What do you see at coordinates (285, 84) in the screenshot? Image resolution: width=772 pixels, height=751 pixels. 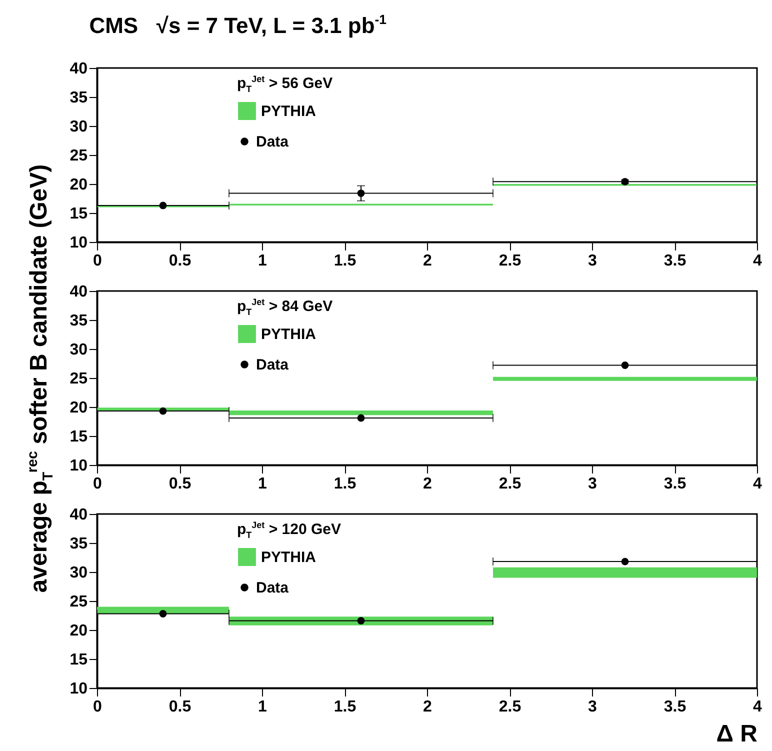 I see `legend-title: p$_{T}$$^{Jet}$ > 56 GeV` at bounding box center [285, 84].